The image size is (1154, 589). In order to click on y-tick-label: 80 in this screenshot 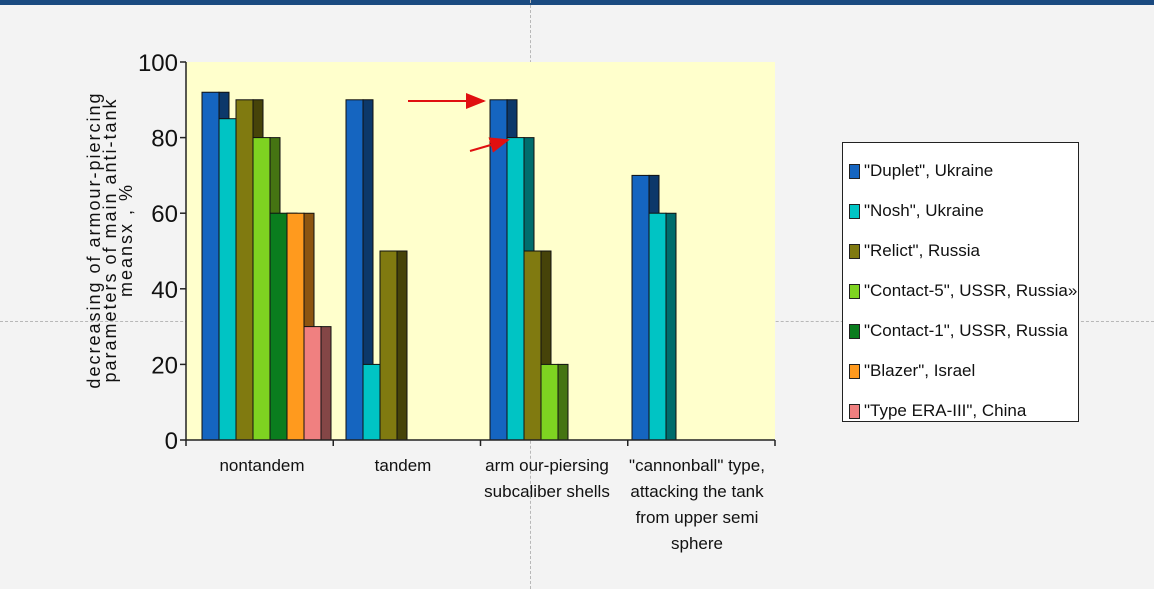, I will do `click(164, 139)`.